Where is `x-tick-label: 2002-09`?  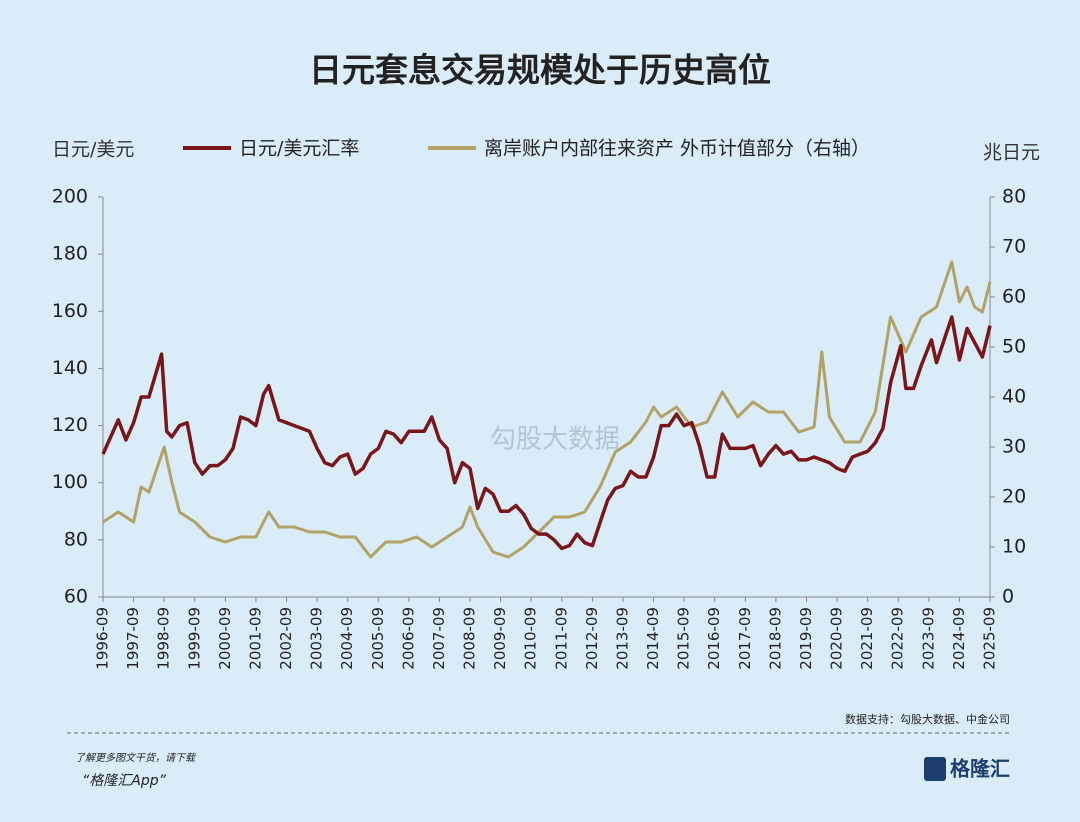 x-tick-label: 2002-09 is located at coordinates (286, 638).